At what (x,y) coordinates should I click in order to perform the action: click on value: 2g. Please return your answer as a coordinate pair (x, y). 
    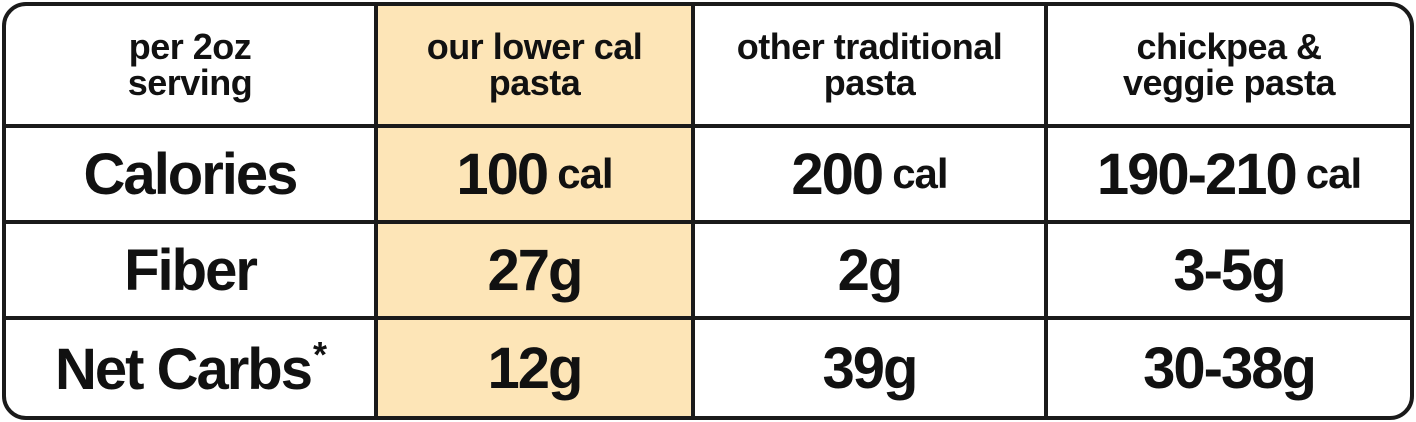
    Looking at the image, I should click on (870, 270).